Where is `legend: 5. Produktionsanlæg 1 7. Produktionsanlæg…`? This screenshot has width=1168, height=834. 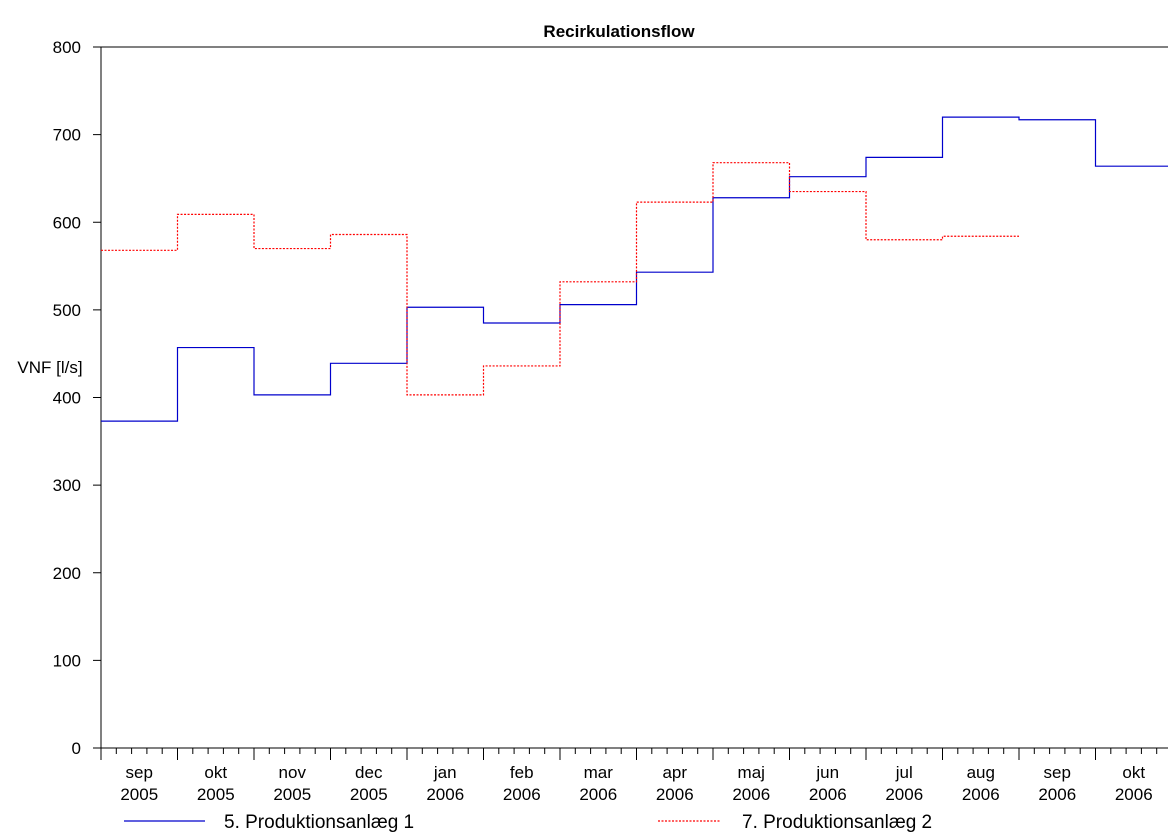 legend: 5. Produktionsanlæg 1 7. Produktionsanlæg… is located at coordinates (528, 822).